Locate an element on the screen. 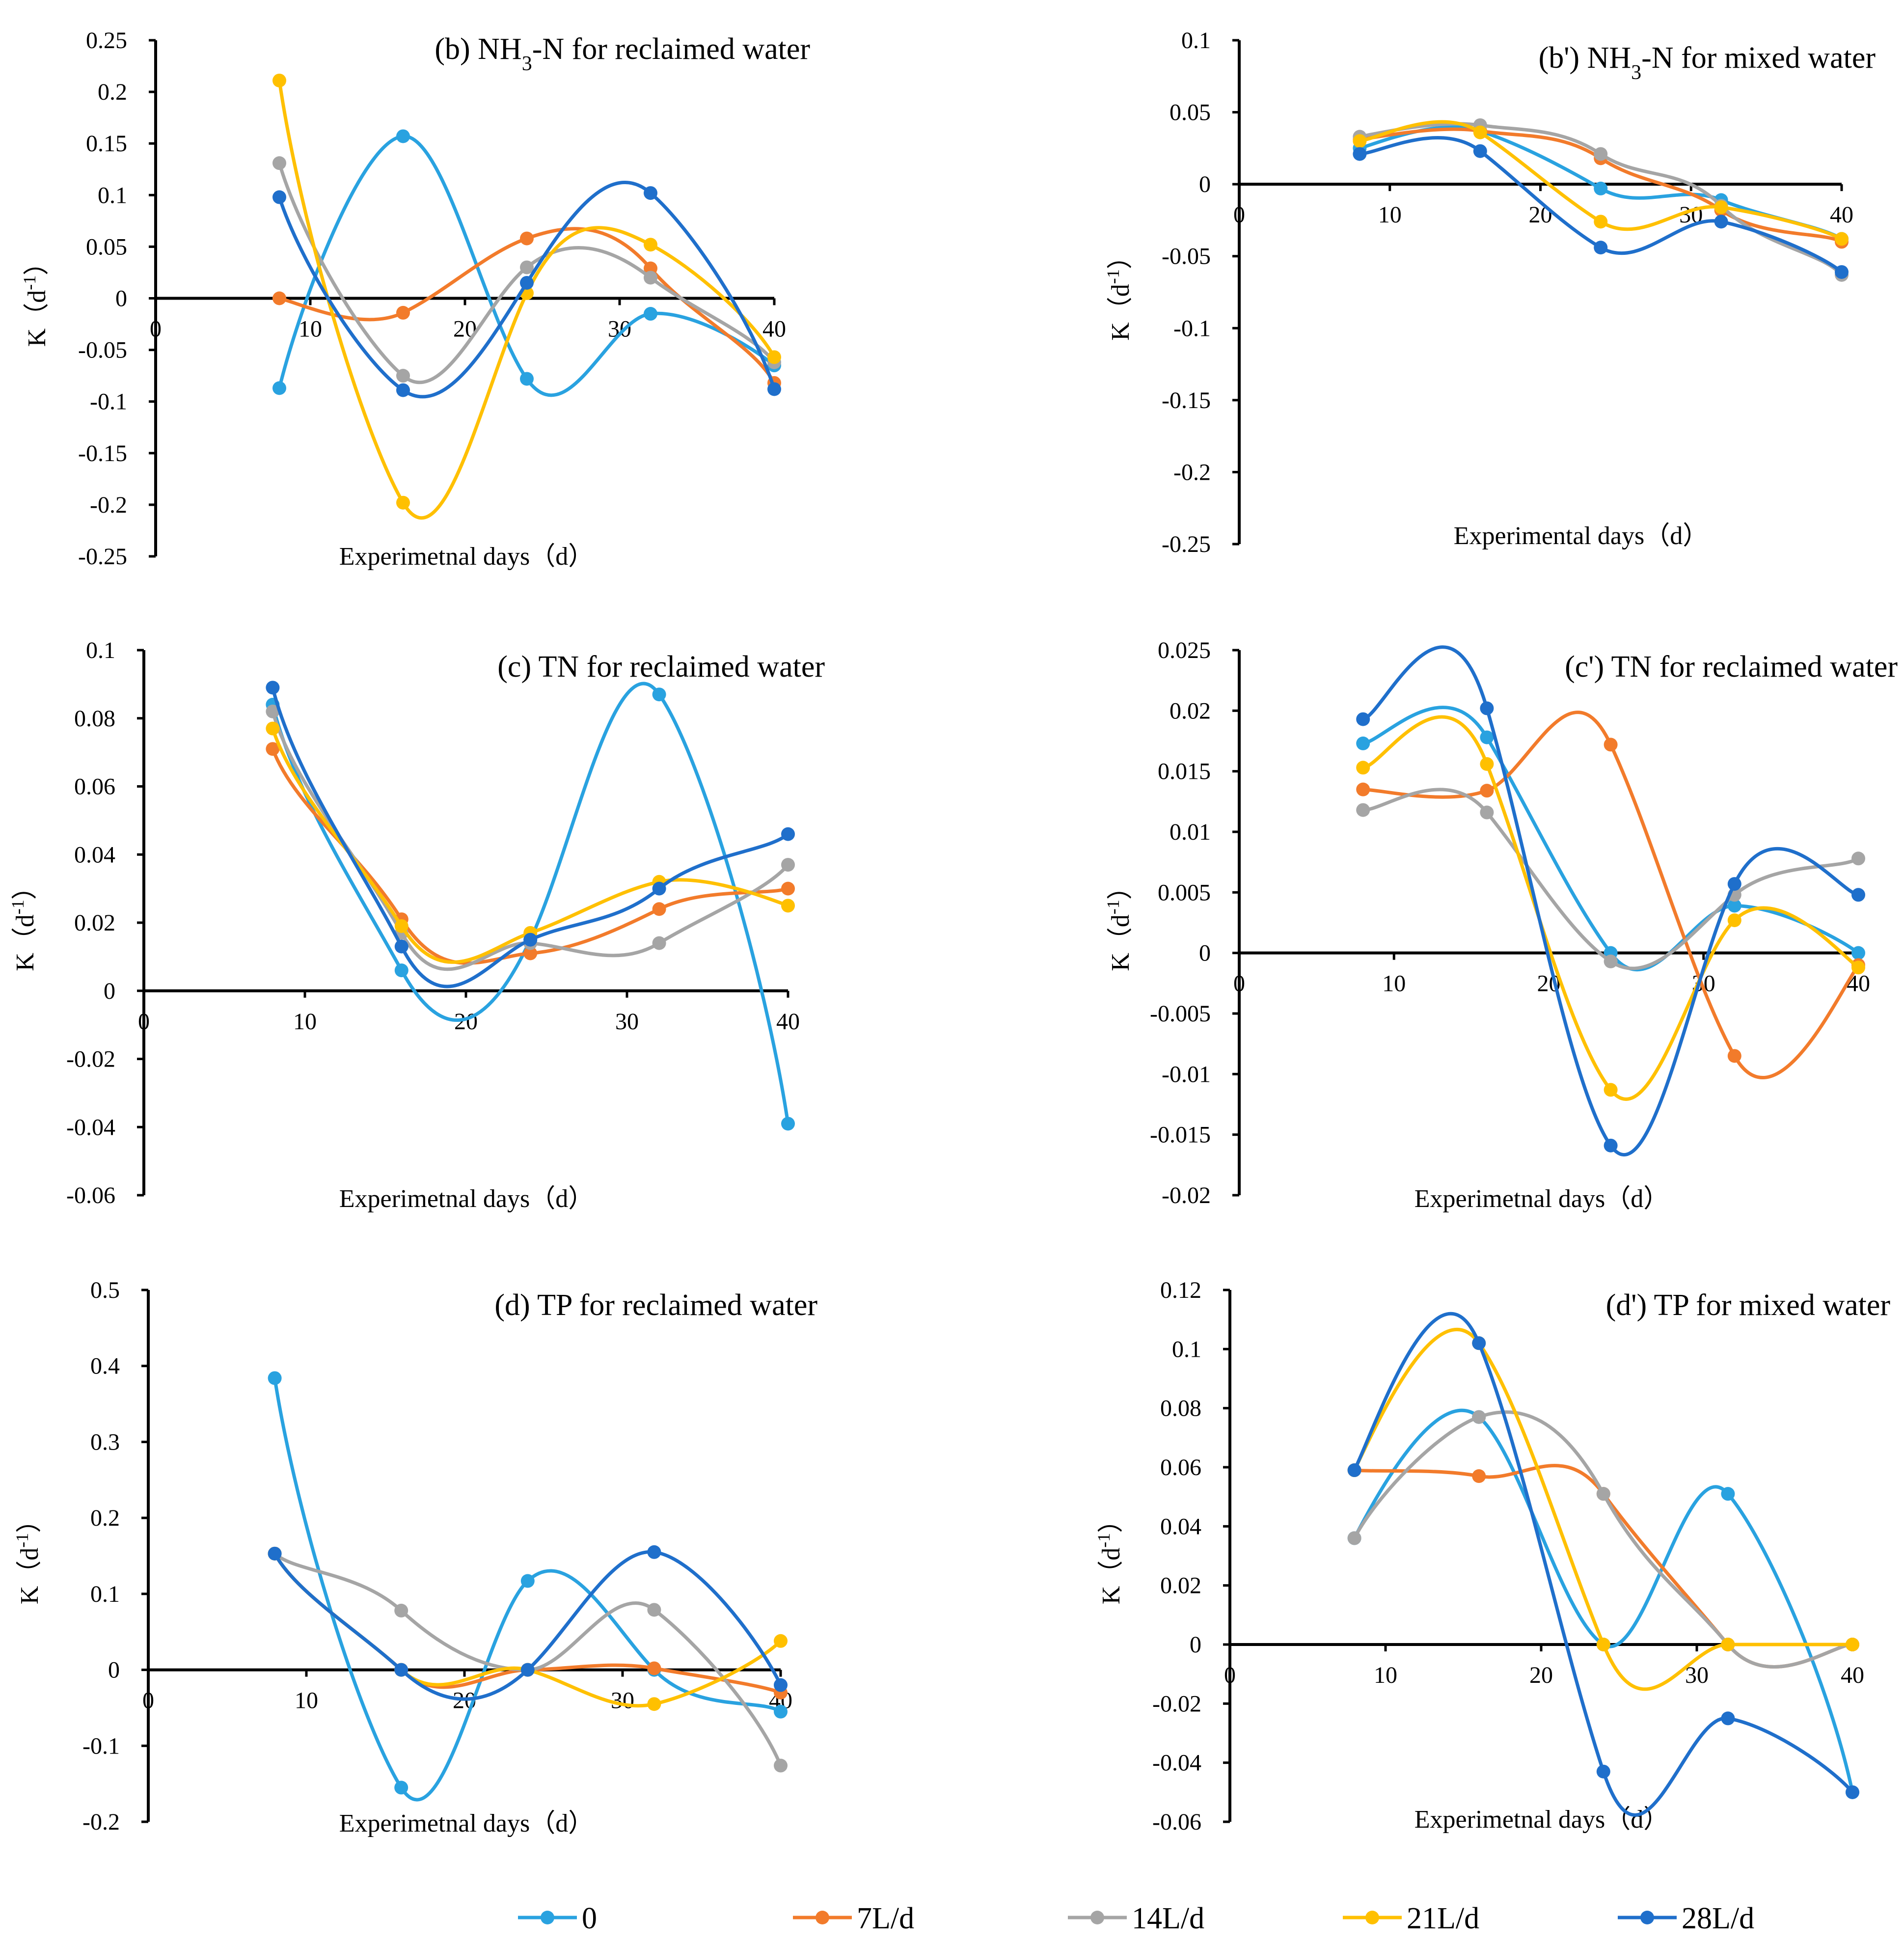 The image size is (1904, 1947). series-7ld is located at coordinates (1610, 895).